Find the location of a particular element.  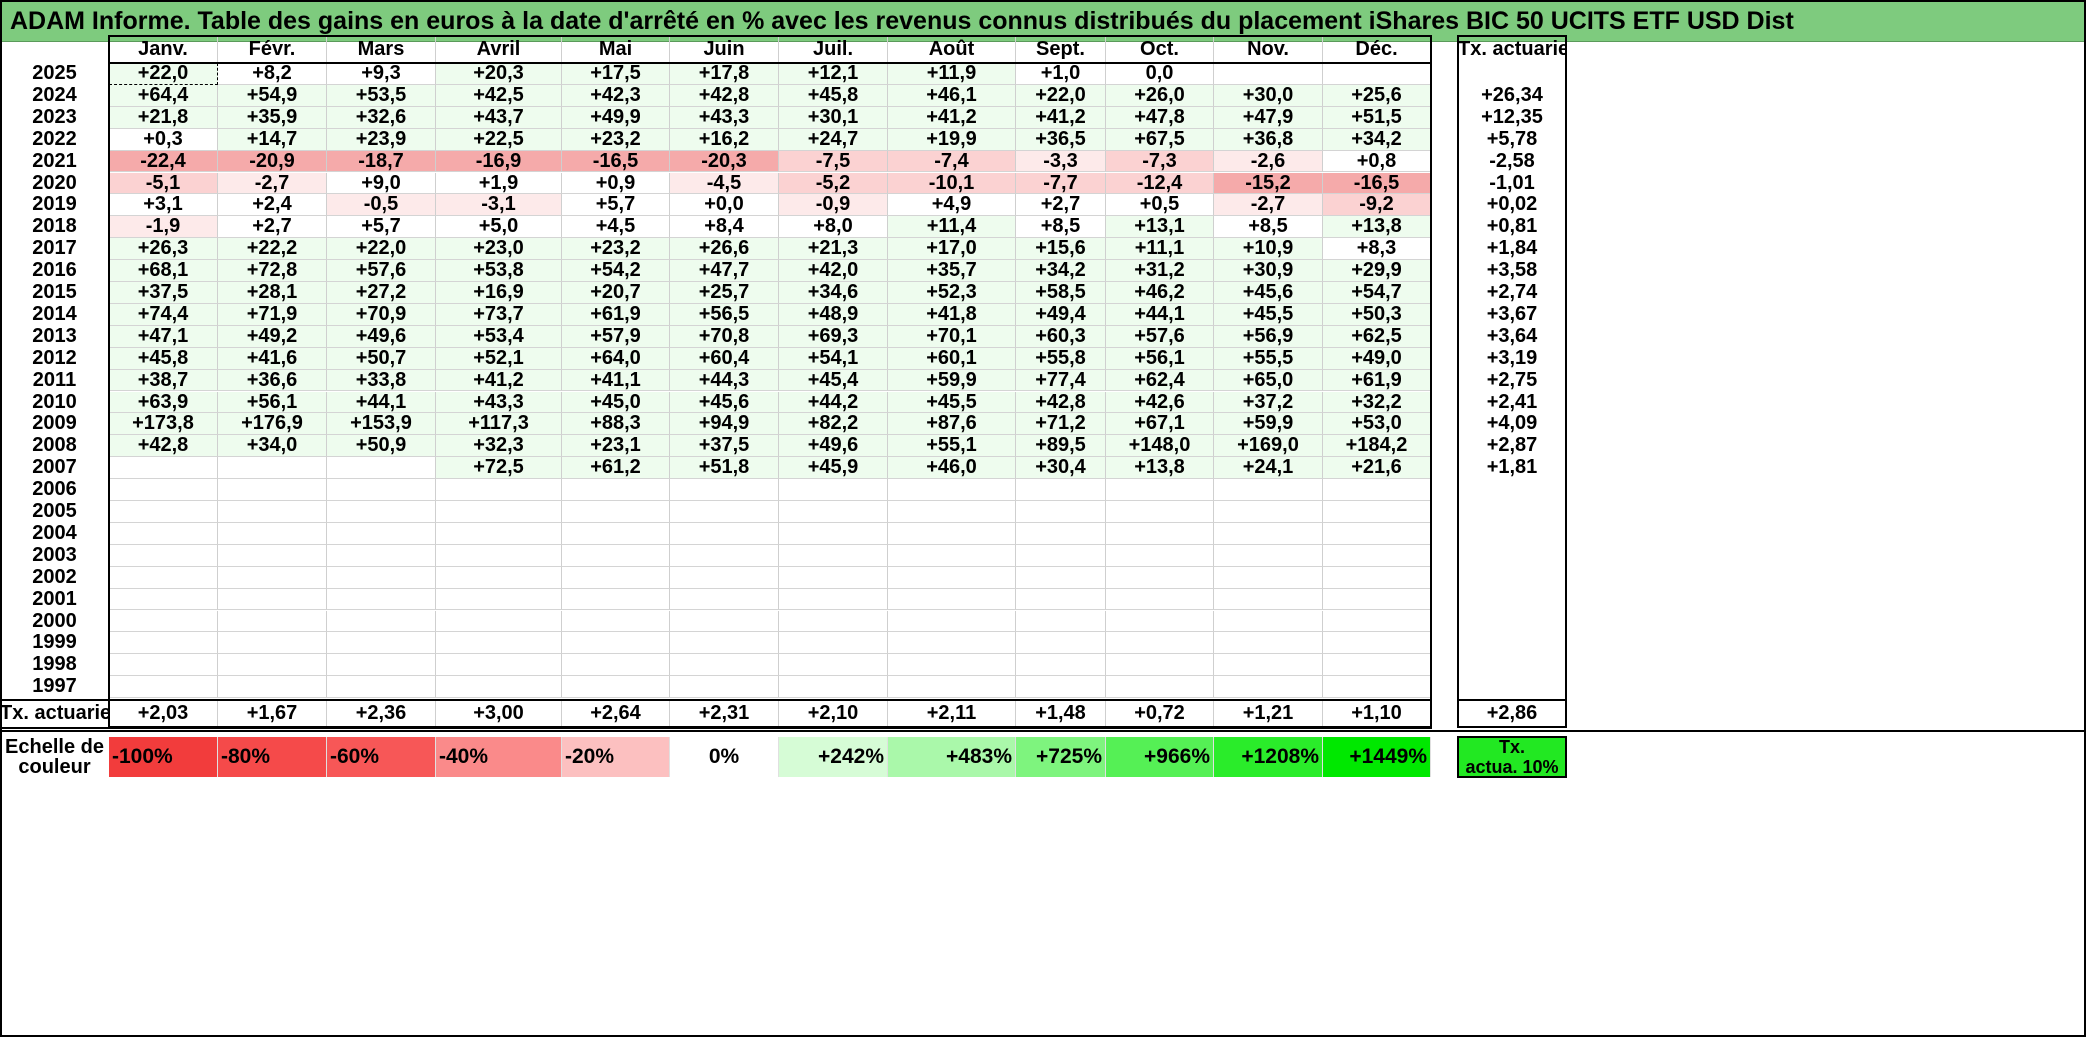

gain-cell: +22,0 is located at coordinates (381, 249).